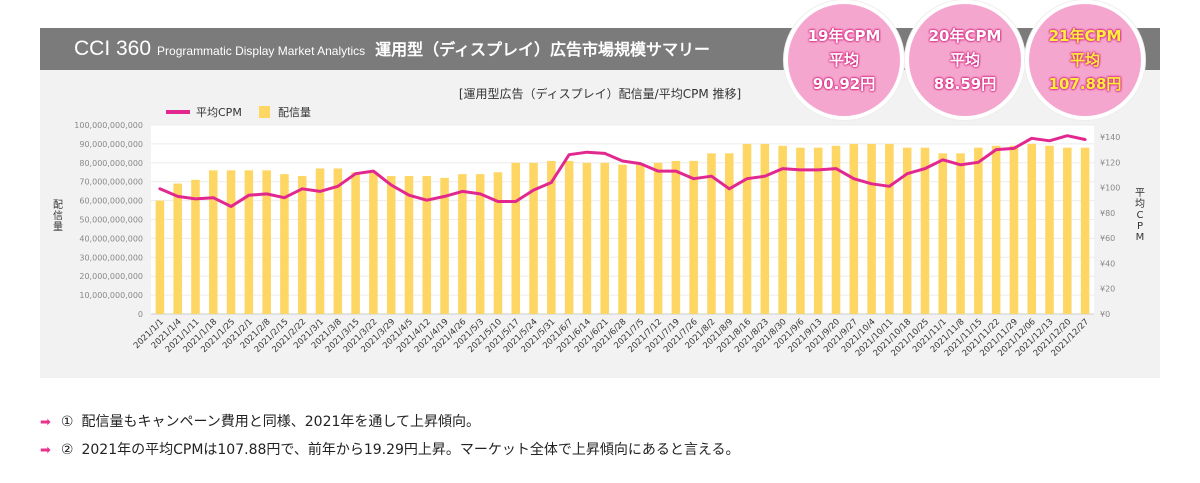 This screenshot has height=483, width=1200. What do you see at coordinates (111, 144) in the screenshot?
I see `y-tick-label: 90,000,000,000` at bounding box center [111, 144].